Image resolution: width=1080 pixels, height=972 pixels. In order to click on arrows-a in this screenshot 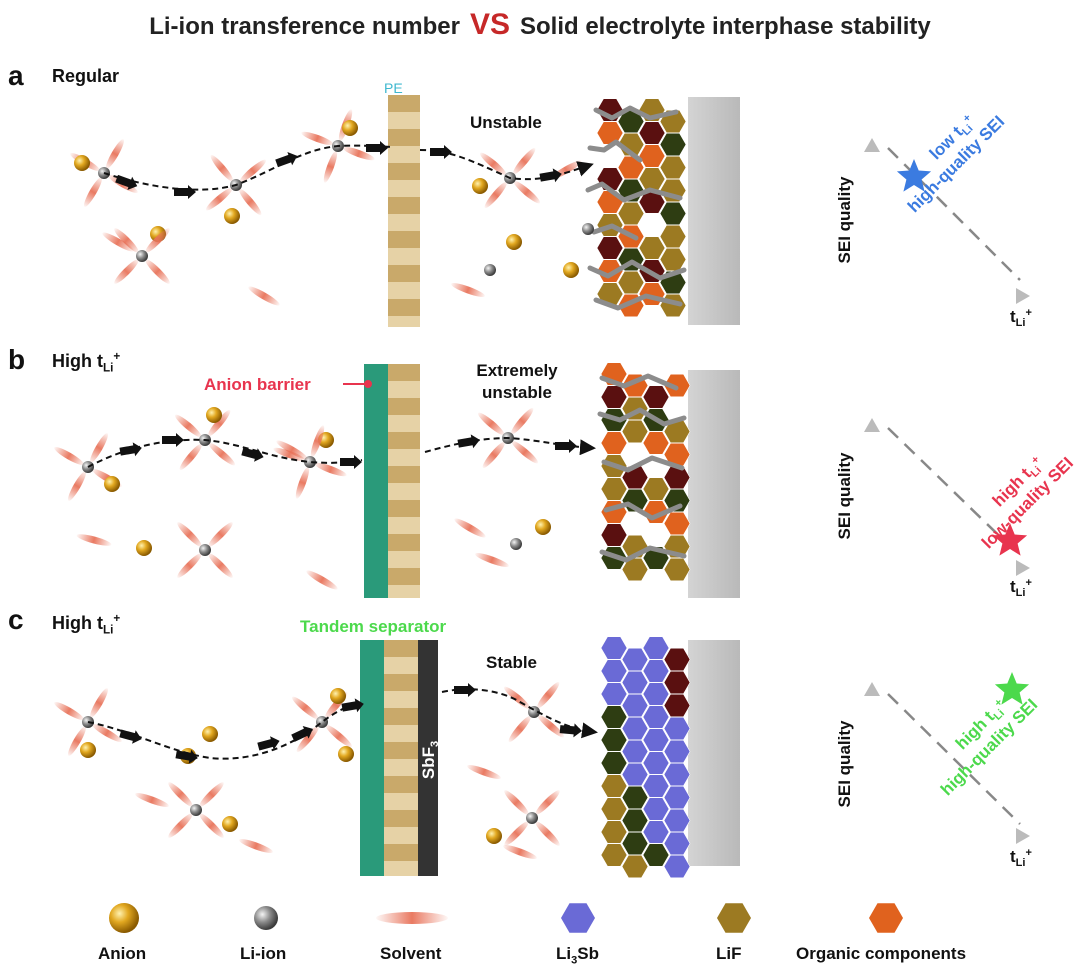, I will do `click(338, 170)`.